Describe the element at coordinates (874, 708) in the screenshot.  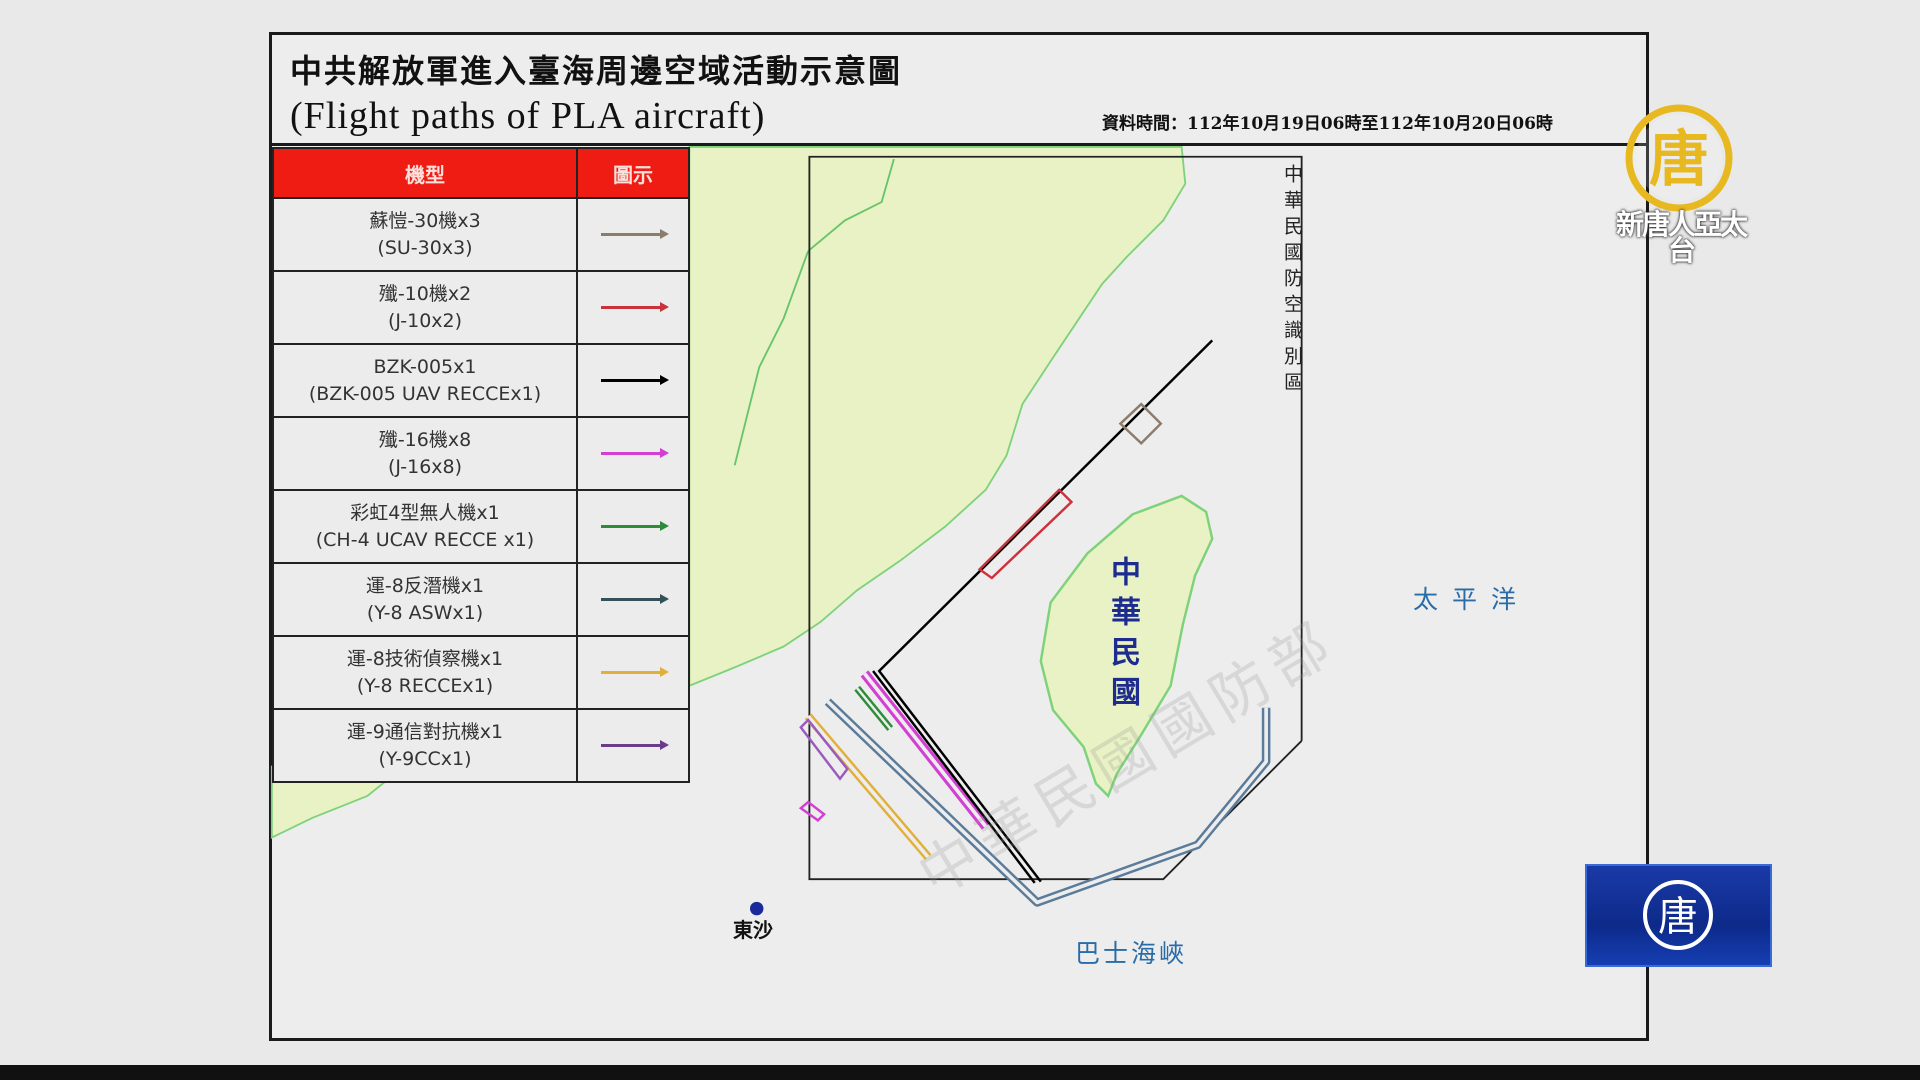
I see `flight-path-ch4-inner` at that location.